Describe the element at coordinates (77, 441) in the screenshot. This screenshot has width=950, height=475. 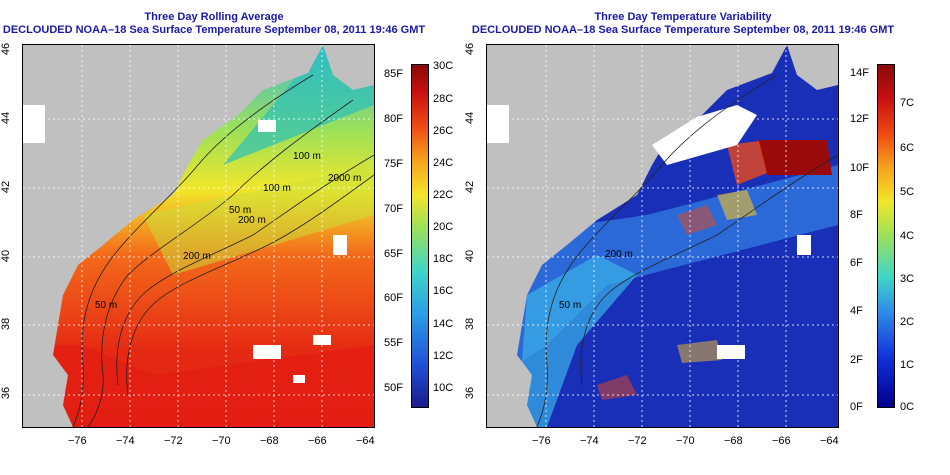
I see `left-x-tick: −76` at that location.